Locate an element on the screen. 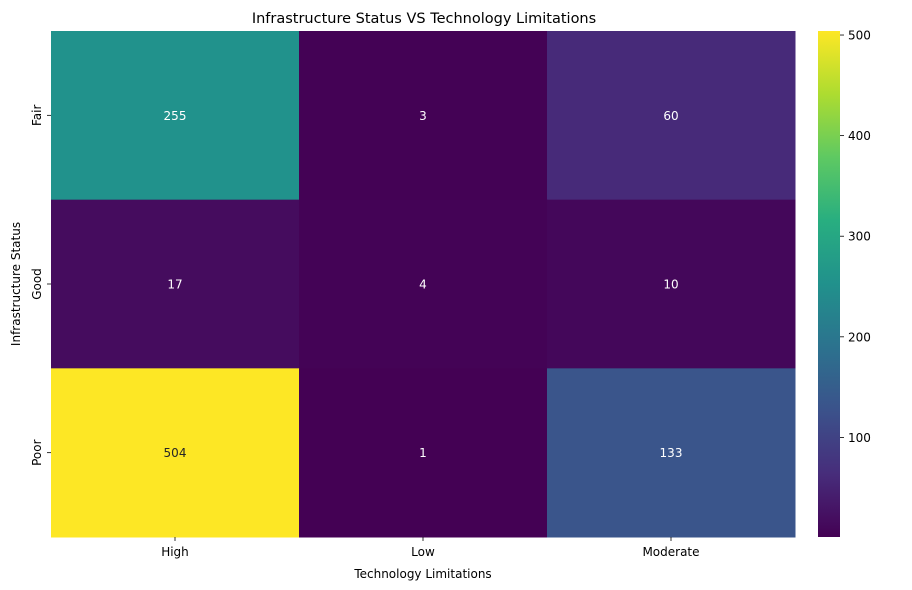 This screenshot has width=912, height=590. cell-value-label: 17 is located at coordinates (174, 285).